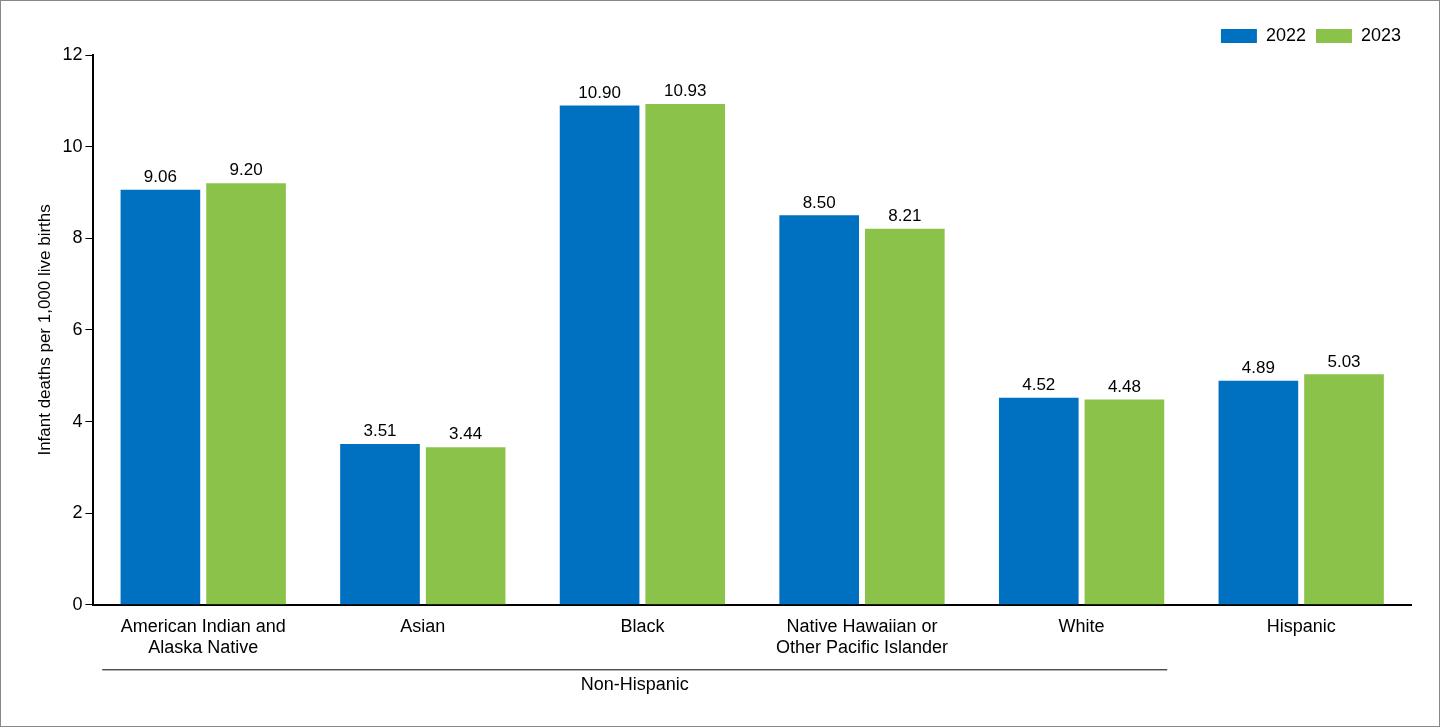 The image size is (1440, 727). What do you see at coordinates (77, 603) in the screenshot?
I see `y-tick-label: 0` at bounding box center [77, 603].